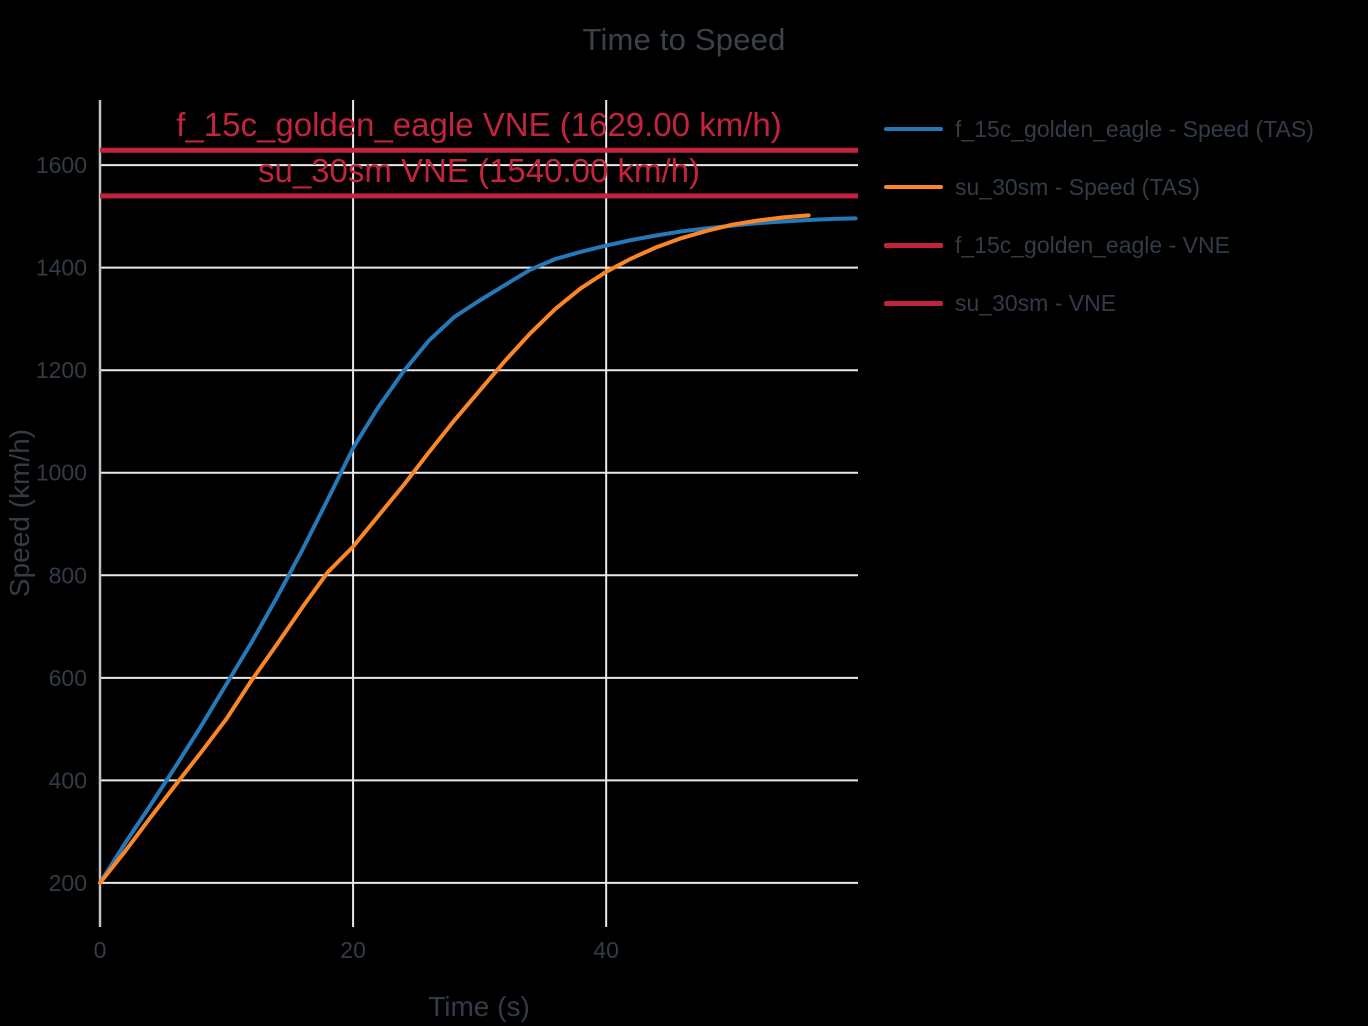 This screenshot has width=1368, height=1026. What do you see at coordinates (61, 473) in the screenshot?
I see `y-tick-label: 1000` at bounding box center [61, 473].